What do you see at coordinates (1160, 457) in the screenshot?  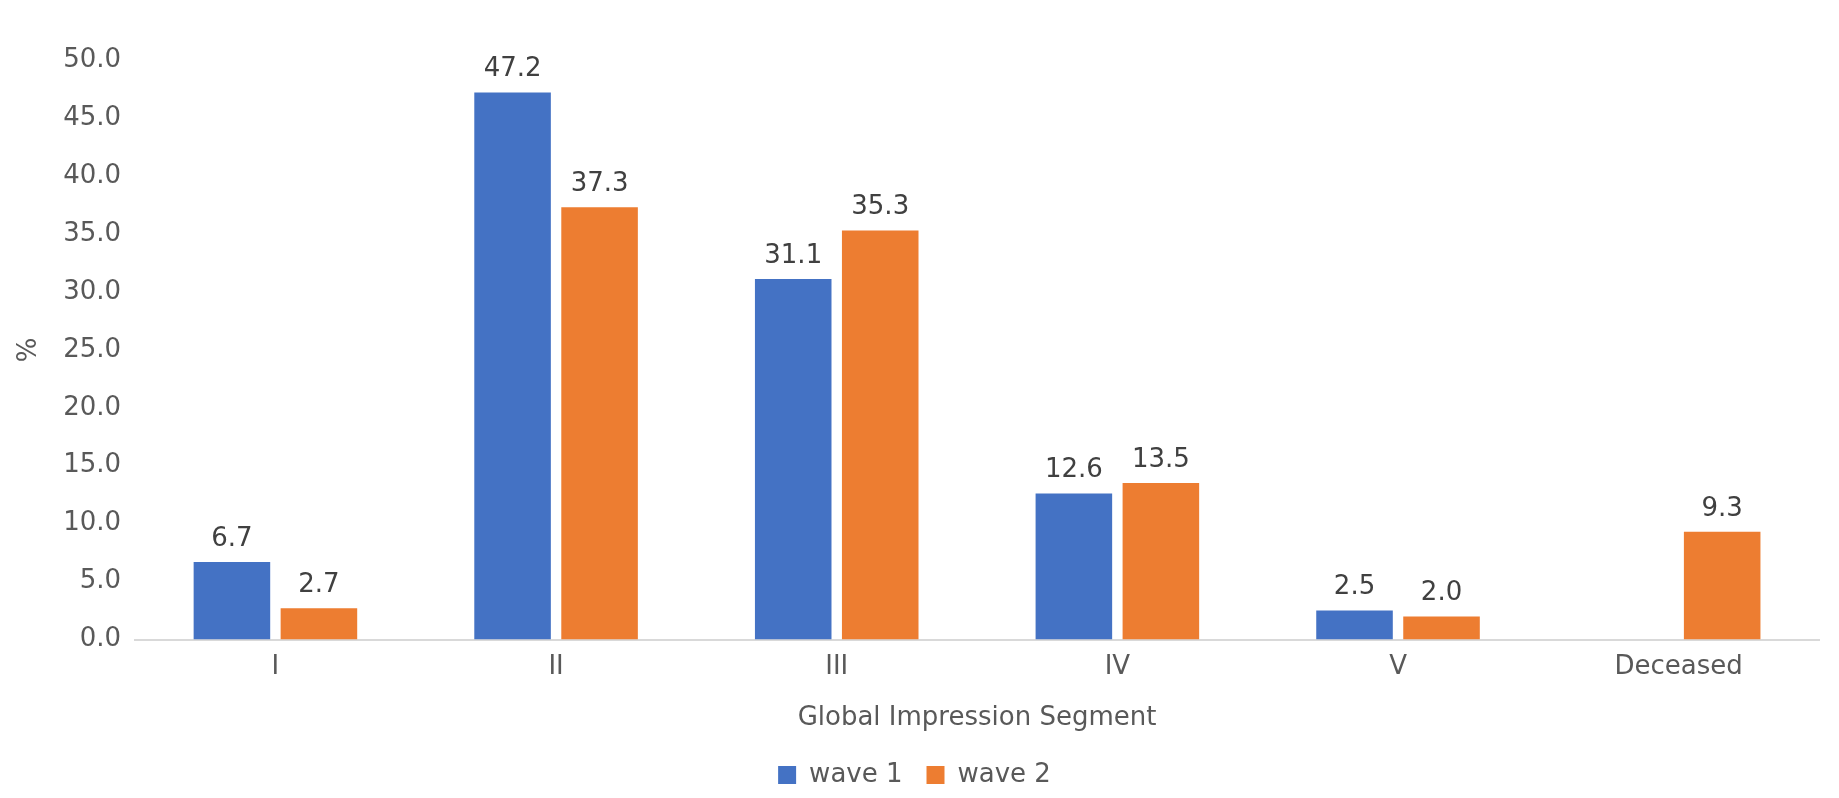 I see `data-label: 13.5` at bounding box center [1160, 457].